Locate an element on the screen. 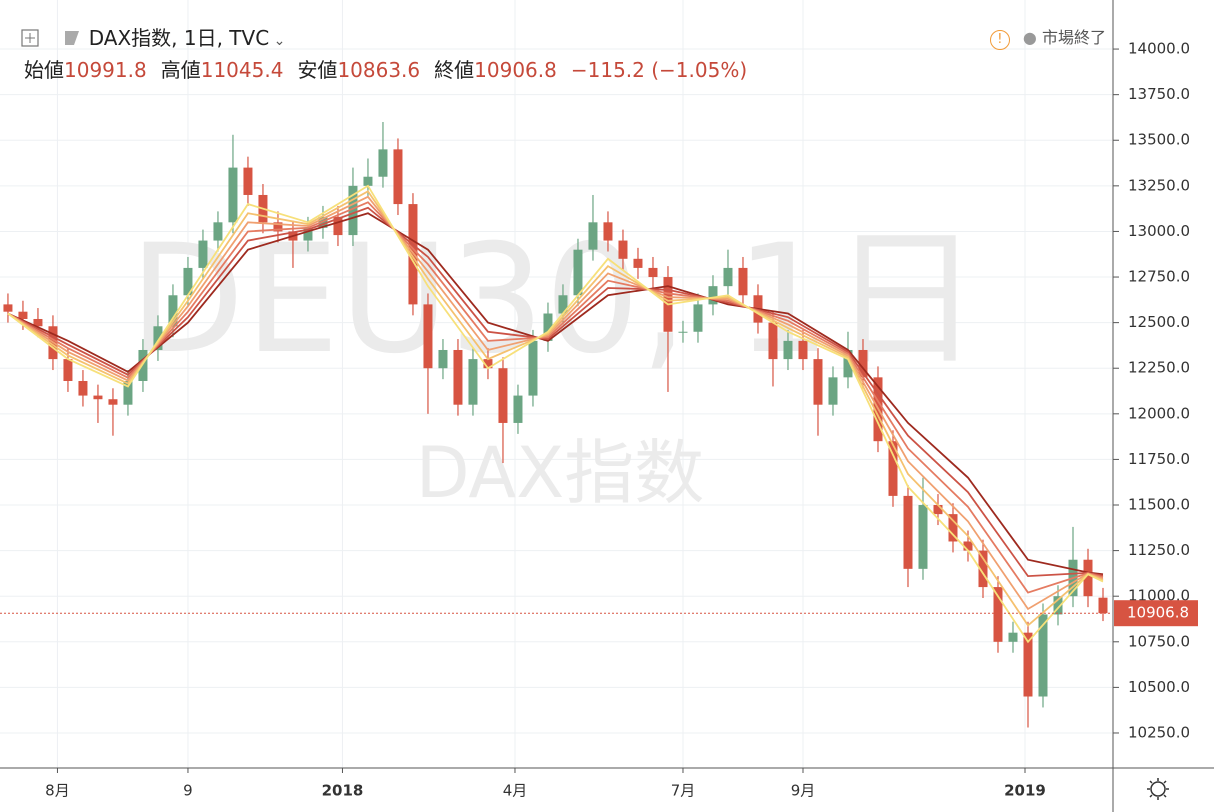 This screenshot has width=1214, height=812. last-price-label: 10906.8 is located at coordinates (1158, 613).